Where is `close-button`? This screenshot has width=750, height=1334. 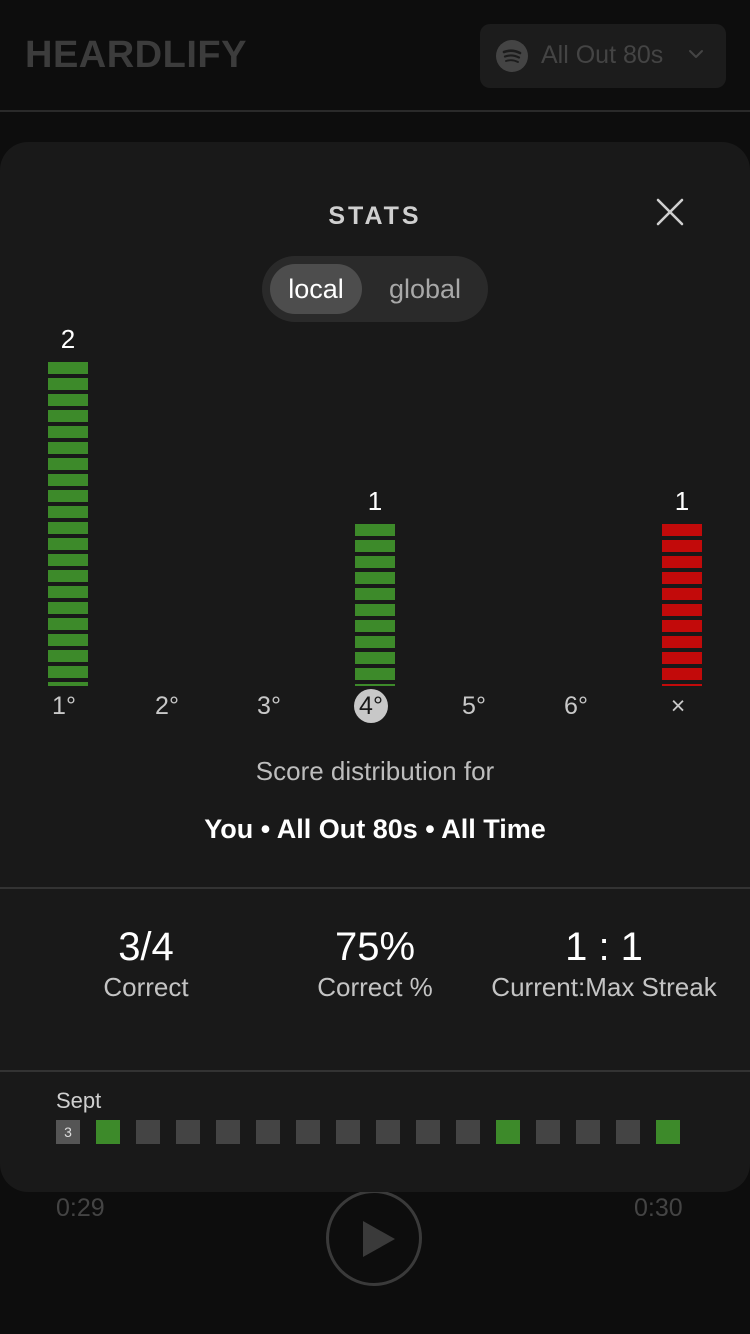 close-button is located at coordinates (670, 212).